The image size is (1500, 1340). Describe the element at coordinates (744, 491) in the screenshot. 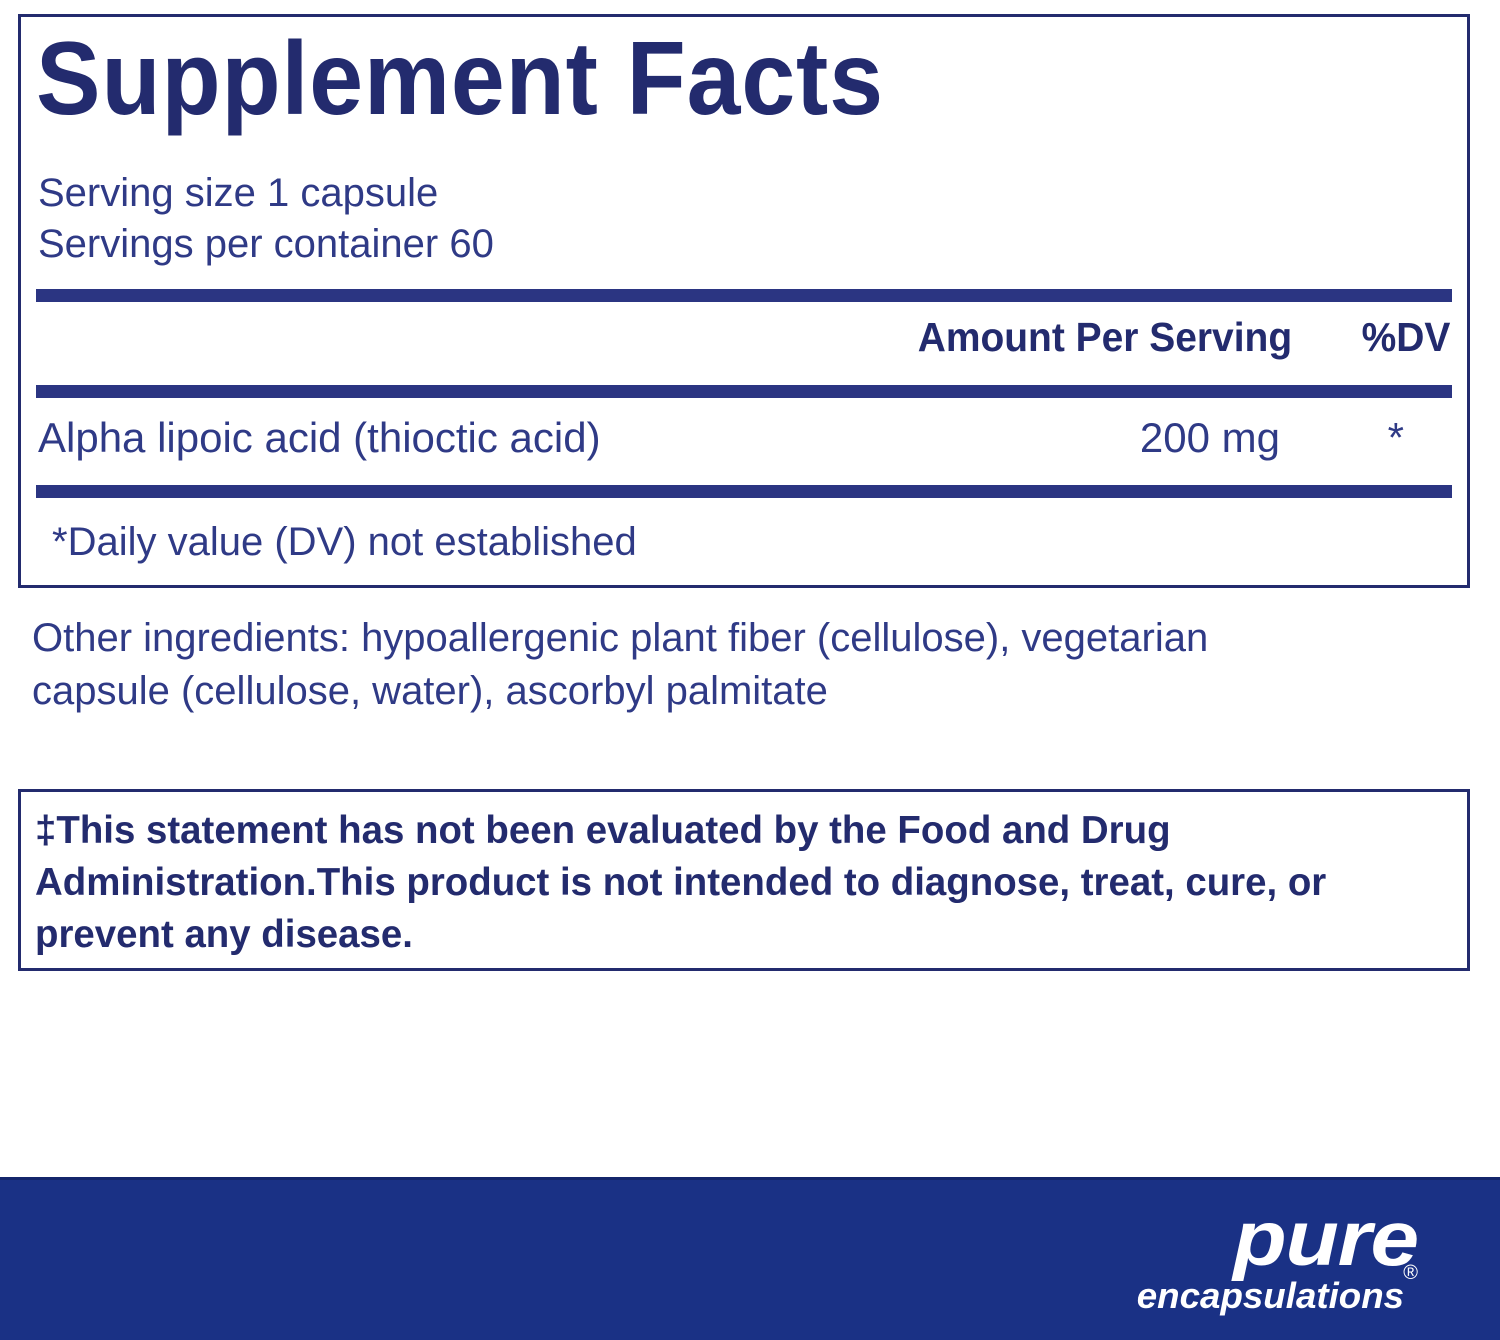

I see `rule-below-nutrients` at that location.